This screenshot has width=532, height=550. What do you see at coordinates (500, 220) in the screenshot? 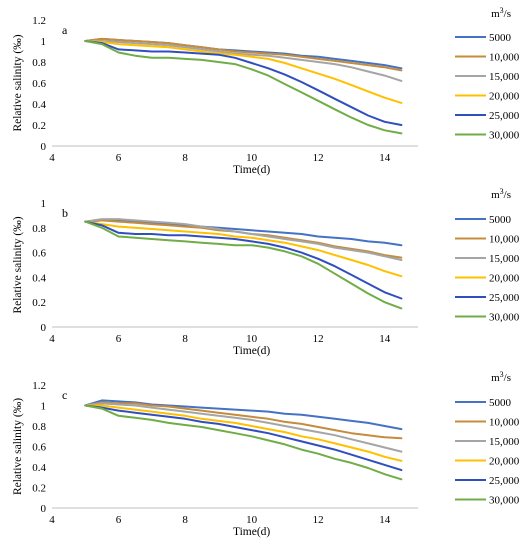
I see `panel-b-legend-label-0: 5000` at bounding box center [500, 220].